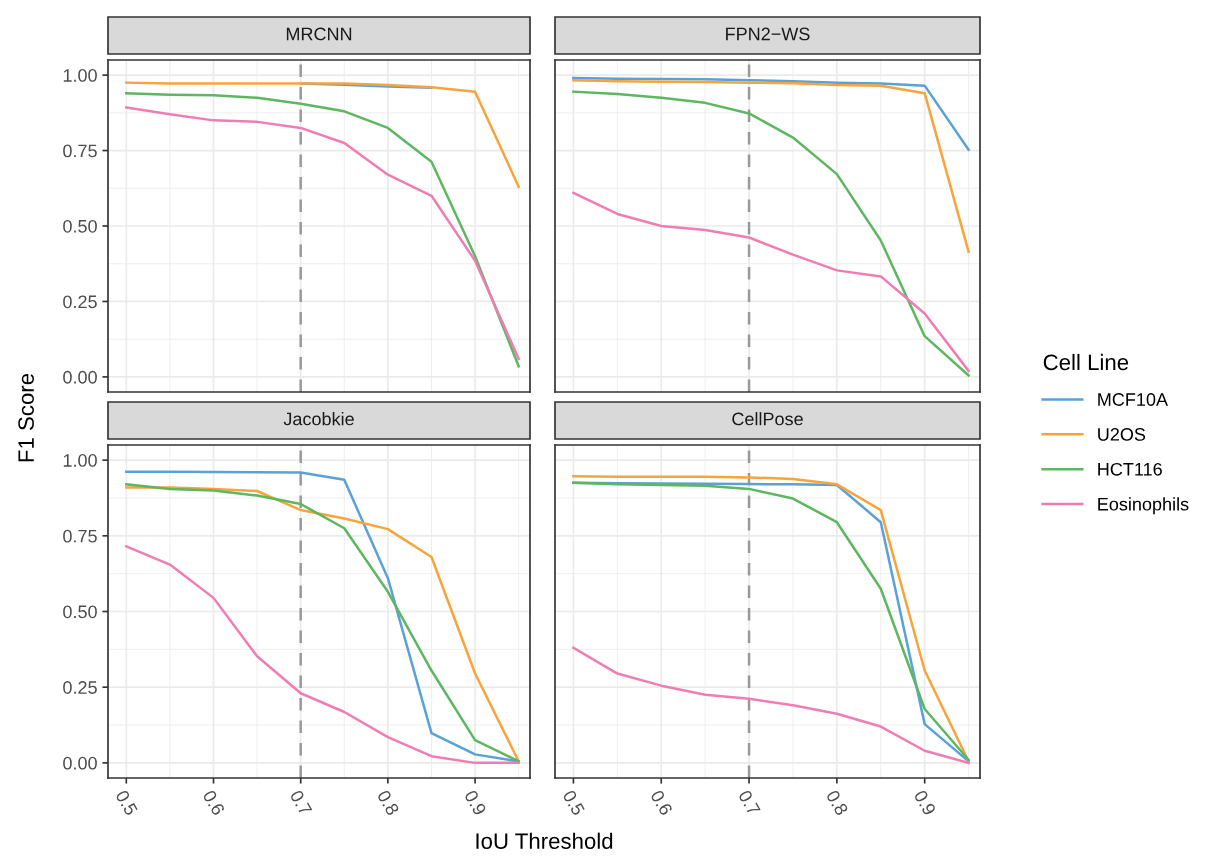 This screenshot has width=1209, height=868. I want to click on chart-title: CellPose, so click(767, 419).